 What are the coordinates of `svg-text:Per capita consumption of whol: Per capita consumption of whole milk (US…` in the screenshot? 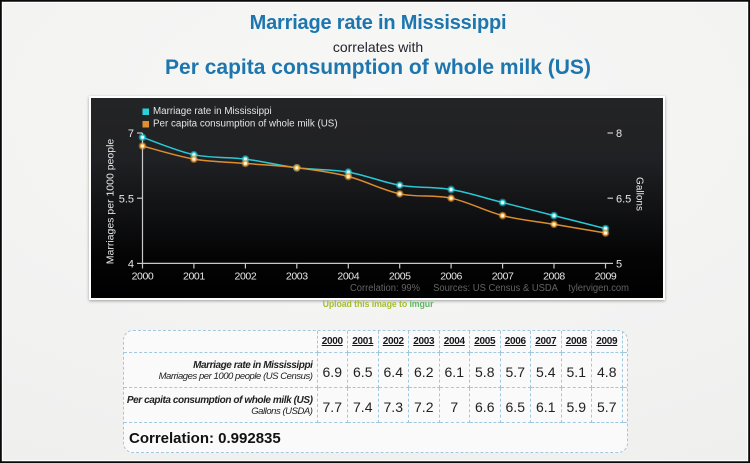 It's located at (245, 124).